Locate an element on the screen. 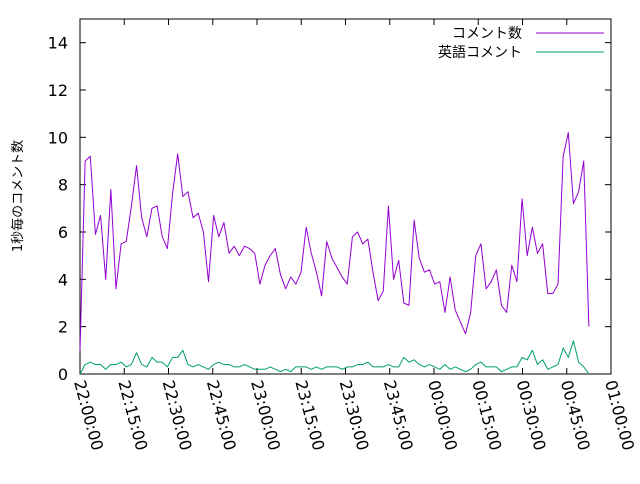 The image size is (640, 484). legend-label: コメント数 is located at coordinates (487, 34).